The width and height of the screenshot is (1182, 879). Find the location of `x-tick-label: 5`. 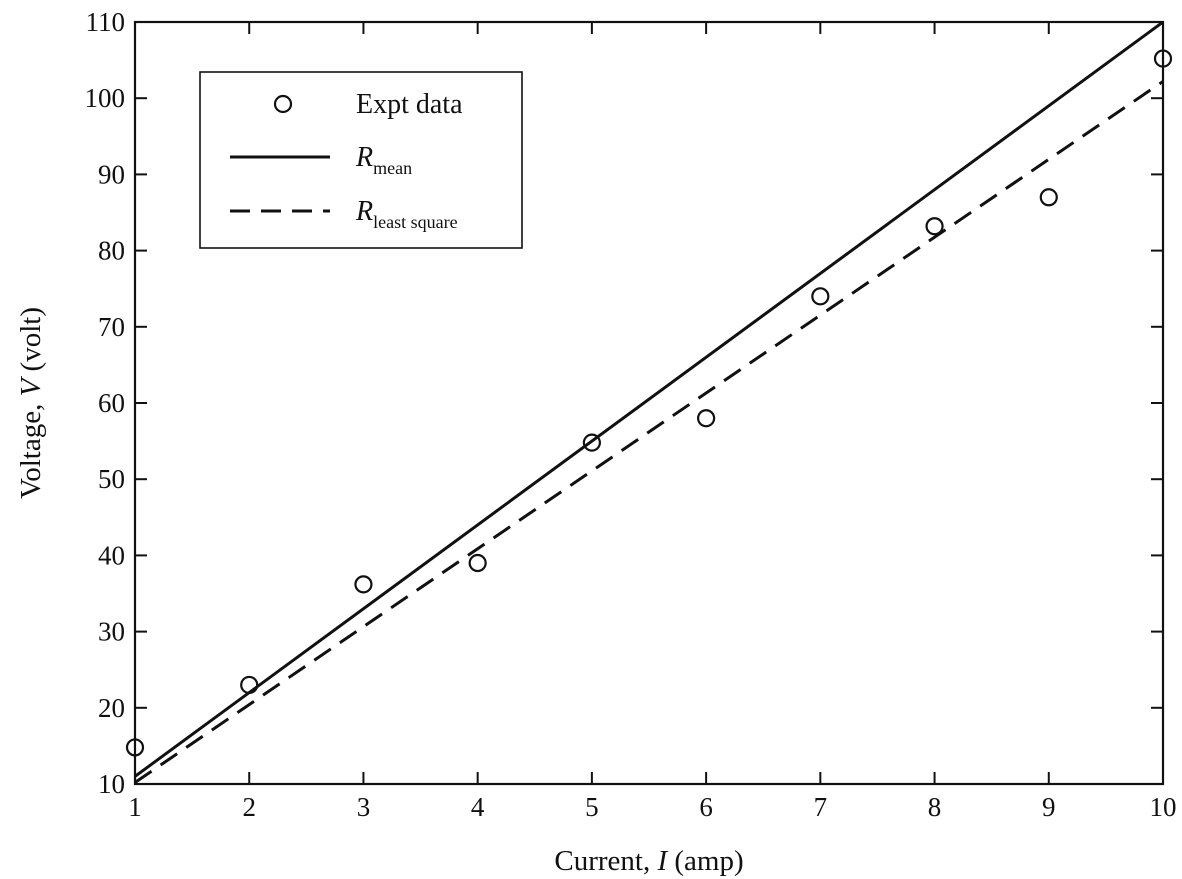

x-tick-label: 5 is located at coordinates (592, 807).